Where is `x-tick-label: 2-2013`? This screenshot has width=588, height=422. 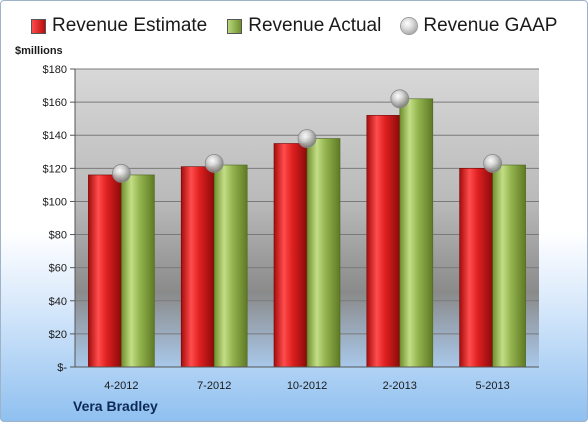 x-tick-label: 2-2013 is located at coordinates (400, 386).